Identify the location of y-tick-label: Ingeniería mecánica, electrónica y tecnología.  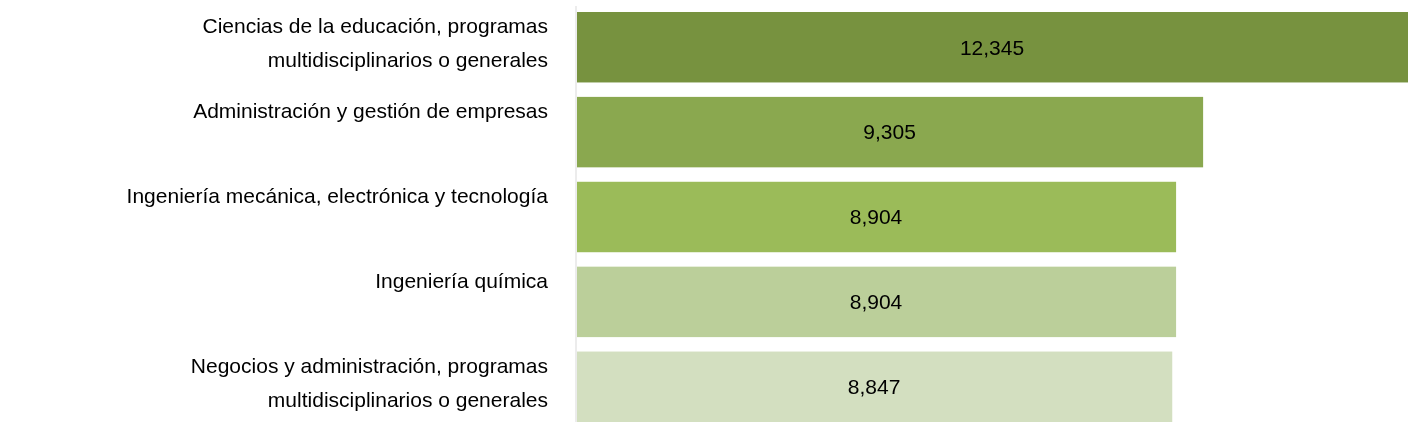
(337, 195).